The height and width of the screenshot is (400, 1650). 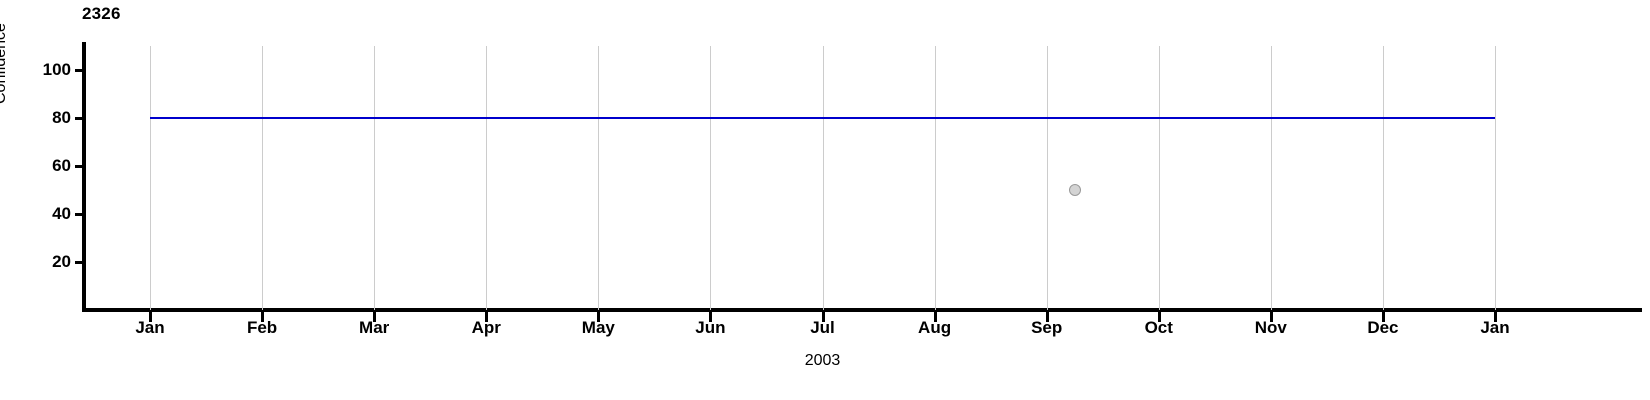 I want to click on y-axis-spine, so click(x=84, y=177).